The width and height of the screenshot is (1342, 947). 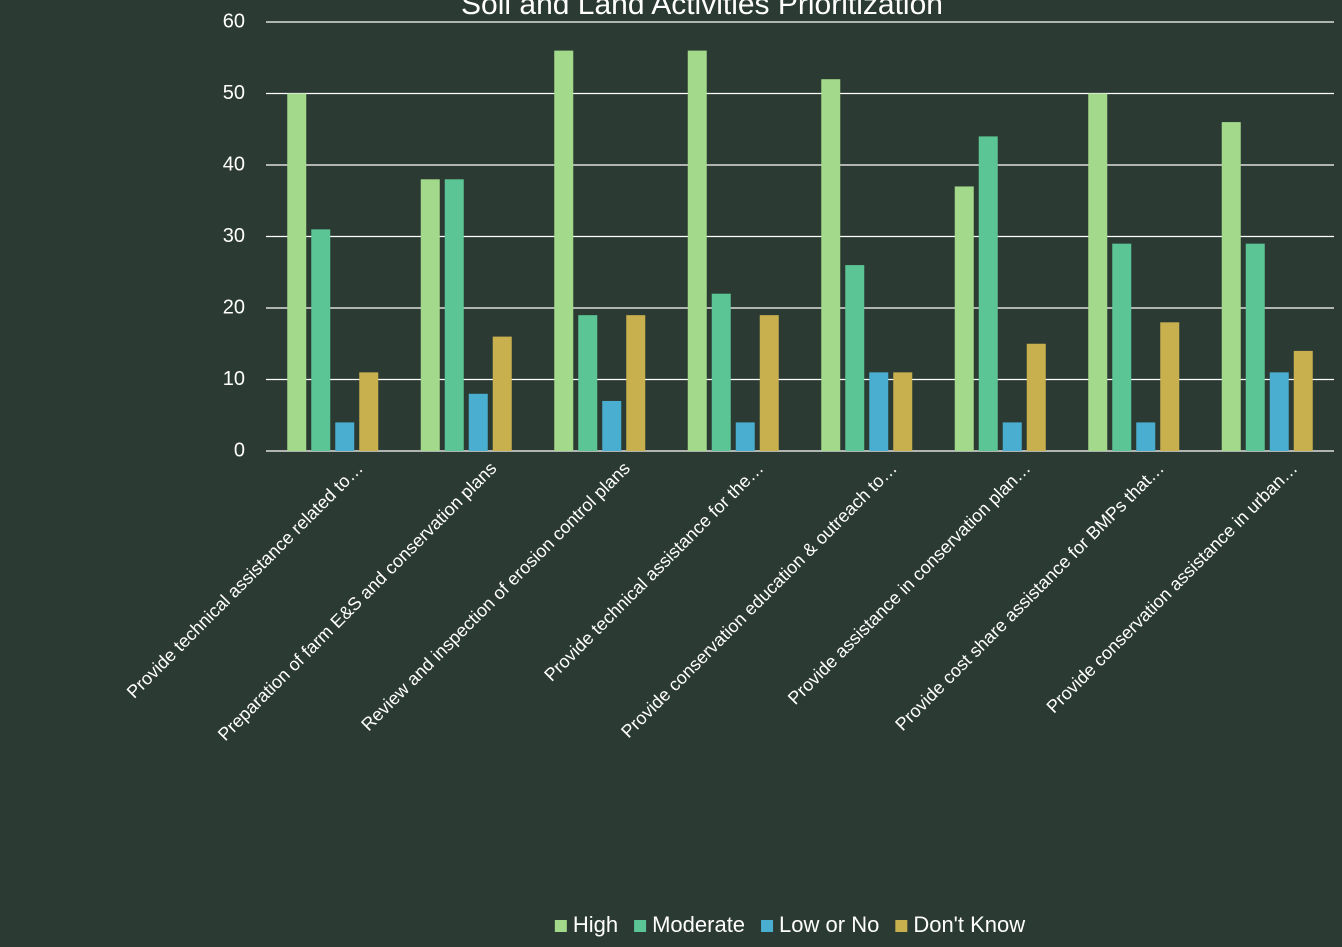 What do you see at coordinates (234, 236) in the screenshot?
I see `y-tick-label: 30` at bounding box center [234, 236].